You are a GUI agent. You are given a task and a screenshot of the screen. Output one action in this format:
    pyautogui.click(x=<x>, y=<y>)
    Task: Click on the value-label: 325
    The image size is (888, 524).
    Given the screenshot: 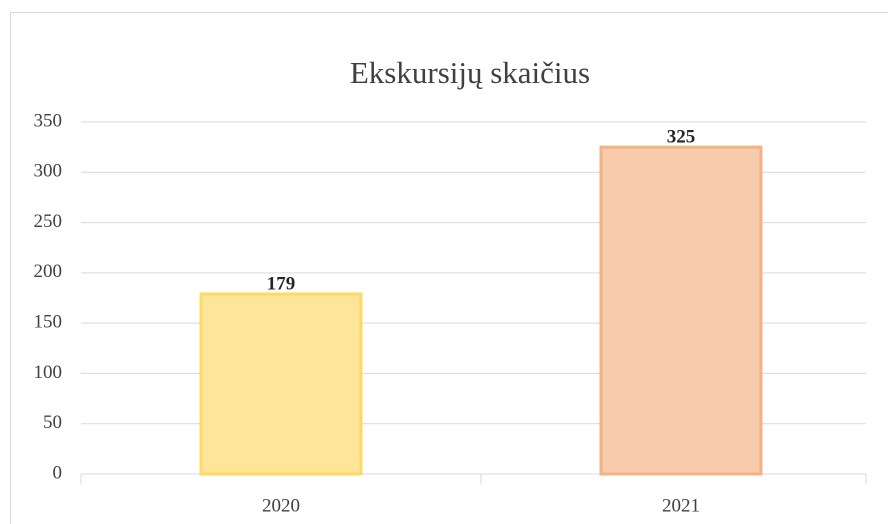 What is the action you would take?
    pyautogui.click(x=681, y=137)
    